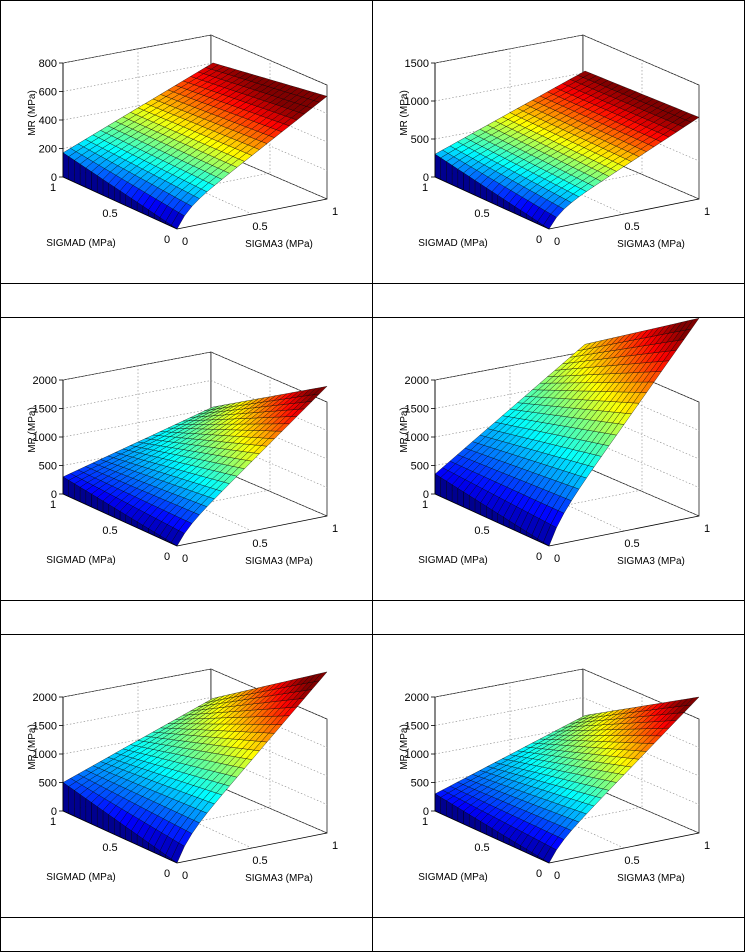 Image resolution: width=745 pixels, height=952 pixels. Describe the element at coordinates (48, 121) in the screenshot. I see `z-tick-label: 400` at that location.